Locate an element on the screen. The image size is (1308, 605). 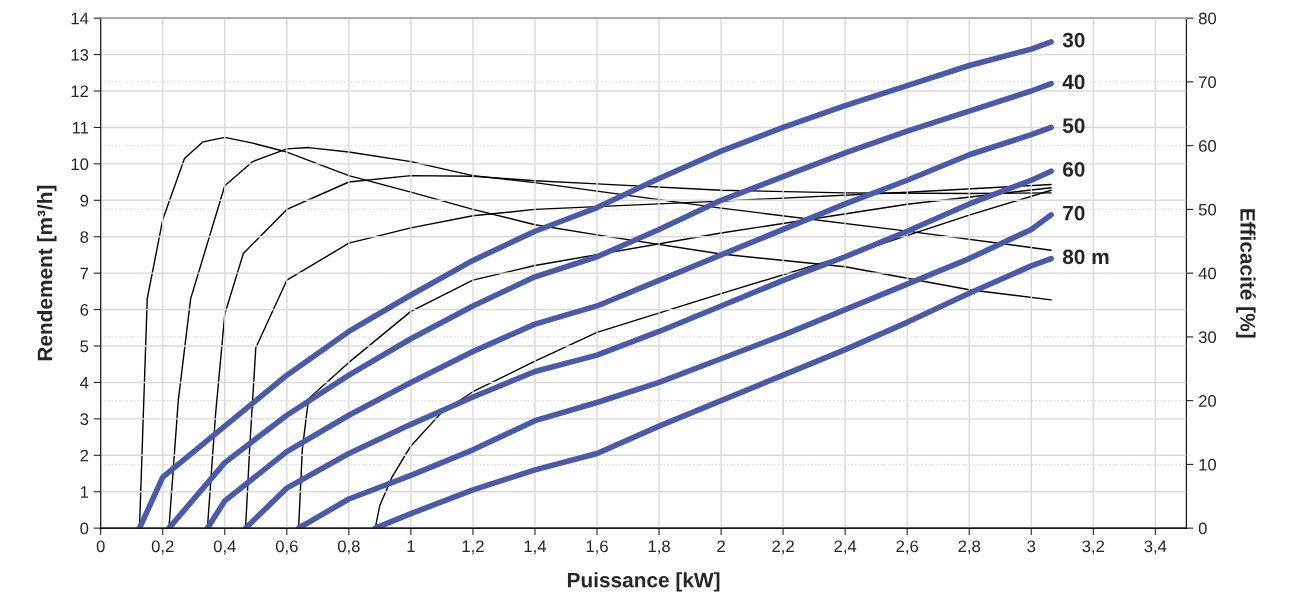
x-tick-label: 0,6 is located at coordinates (286, 547).